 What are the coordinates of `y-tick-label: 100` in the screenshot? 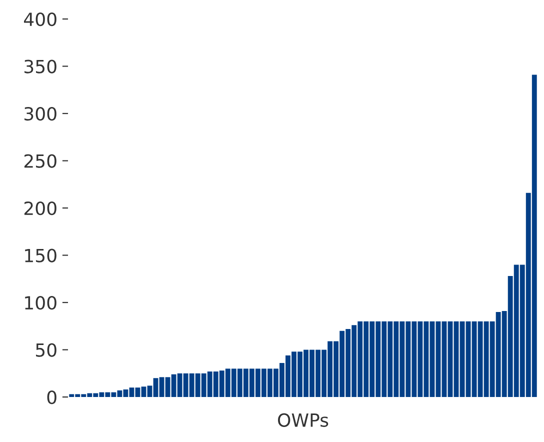 It's located at (40, 303).